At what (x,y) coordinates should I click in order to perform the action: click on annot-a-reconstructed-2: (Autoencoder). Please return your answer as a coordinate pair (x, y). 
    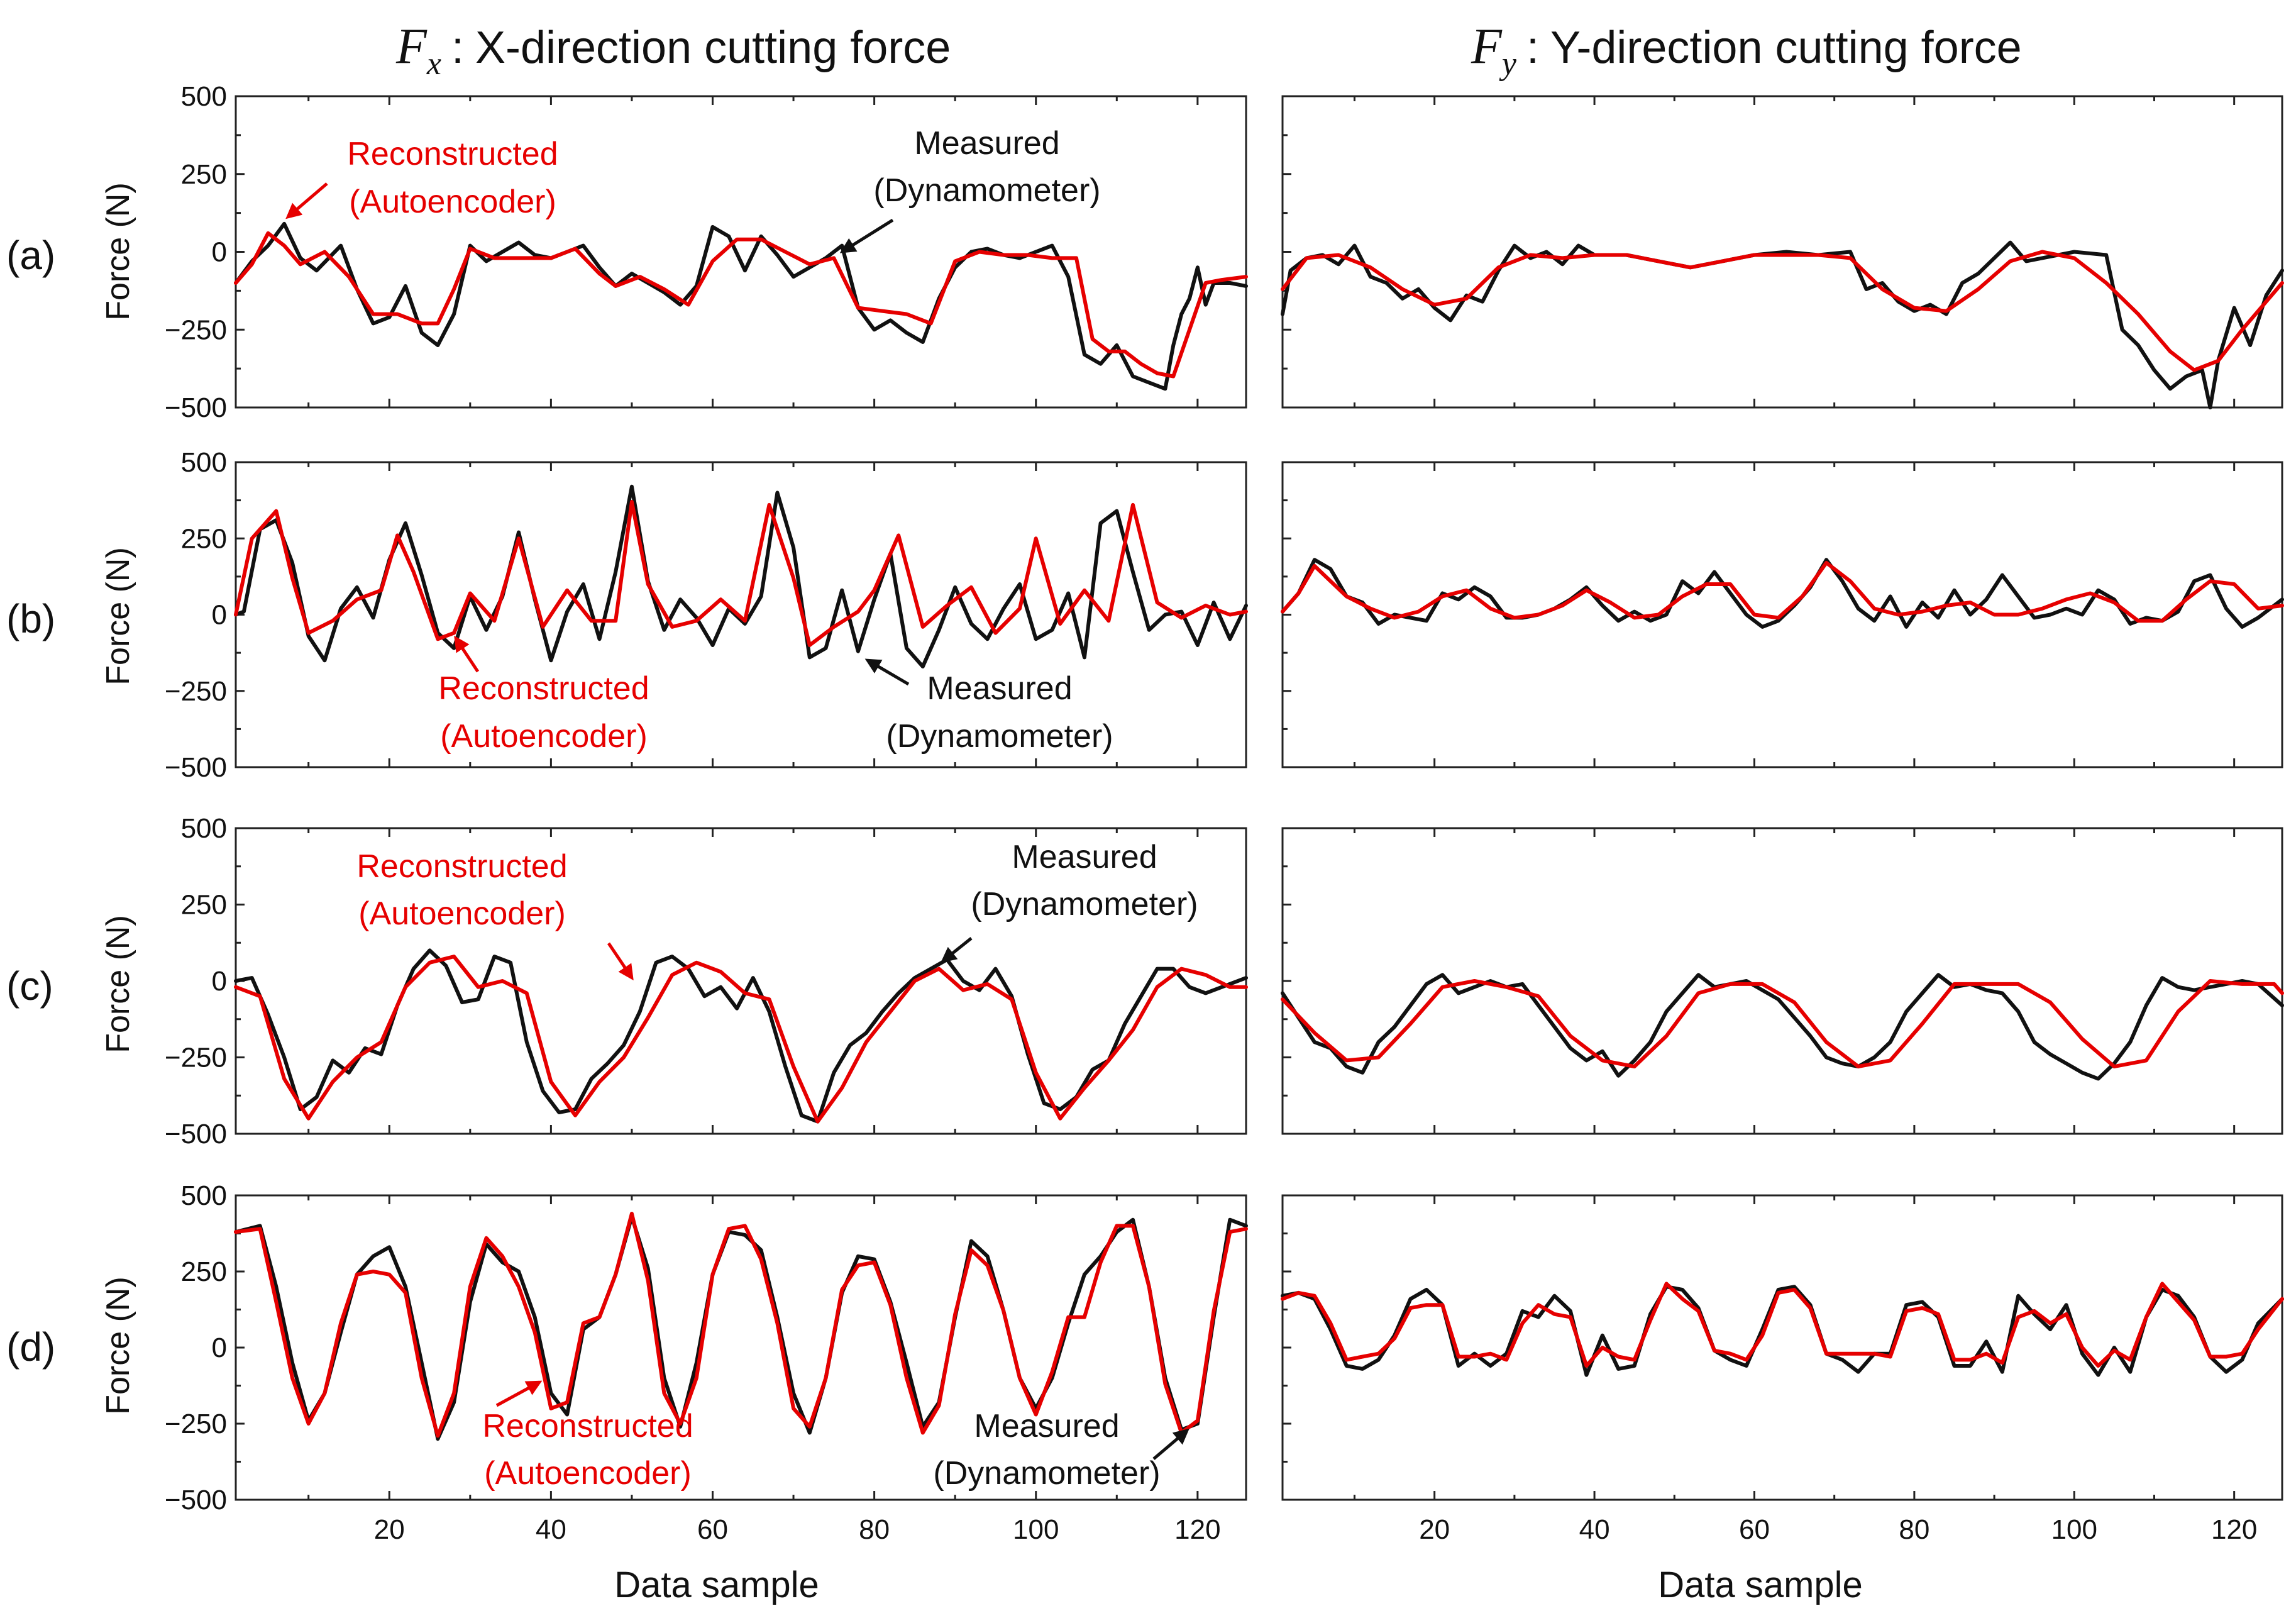
    Looking at the image, I should click on (452, 202).